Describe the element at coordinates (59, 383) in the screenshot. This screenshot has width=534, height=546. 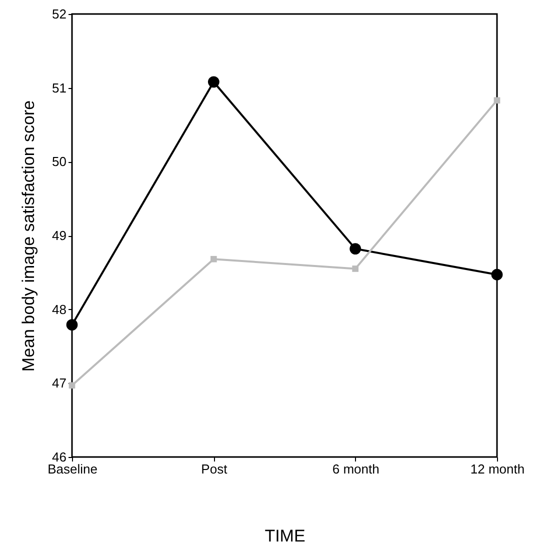
I see `y-tick-label: 47` at that location.